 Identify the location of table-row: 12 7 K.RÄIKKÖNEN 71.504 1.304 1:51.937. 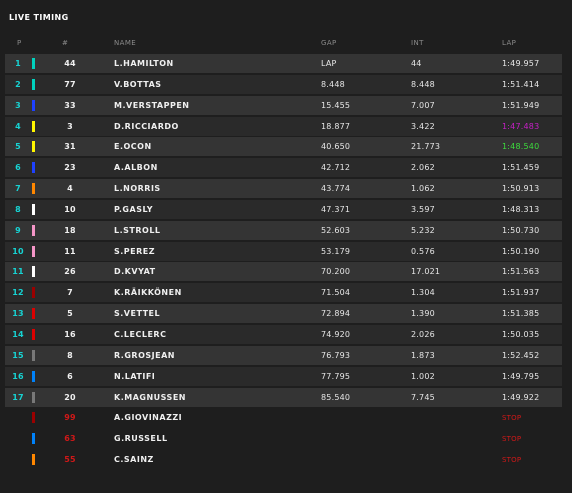
(283, 293).